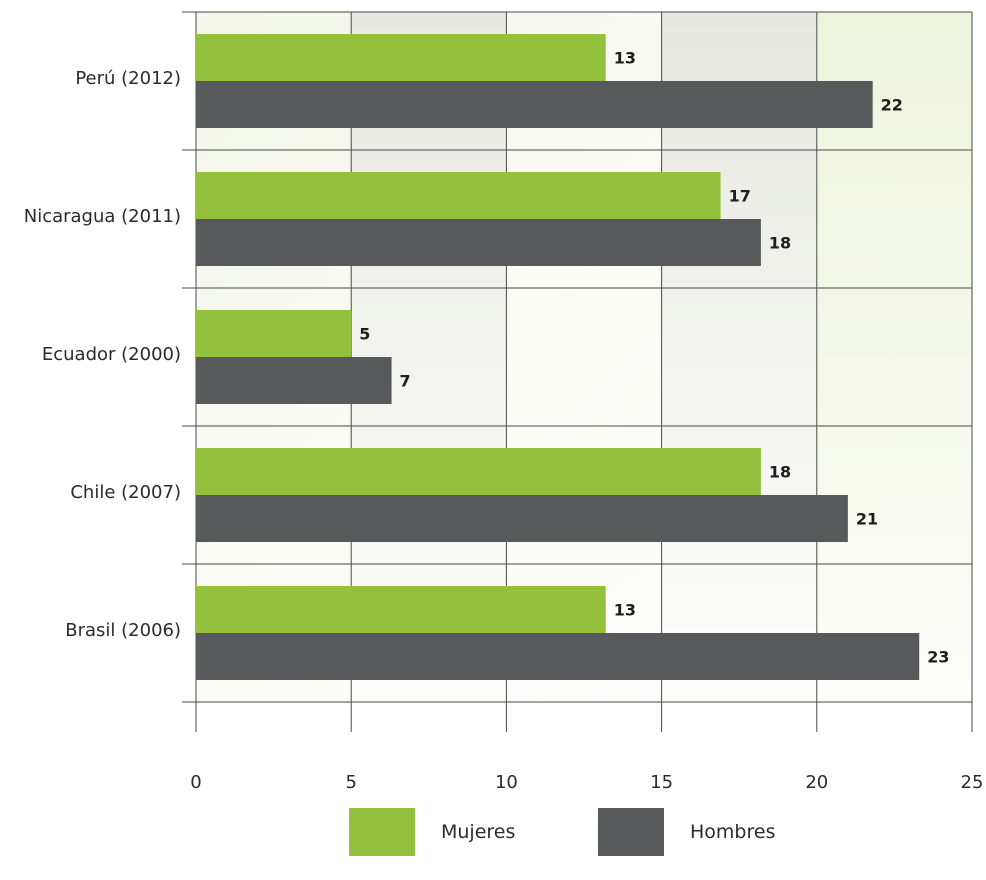 The height and width of the screenshot is (880, 986). Describe the element at coordinates (631, 832) in the screenshot. I see `legend-swatch-hombres` at that location.